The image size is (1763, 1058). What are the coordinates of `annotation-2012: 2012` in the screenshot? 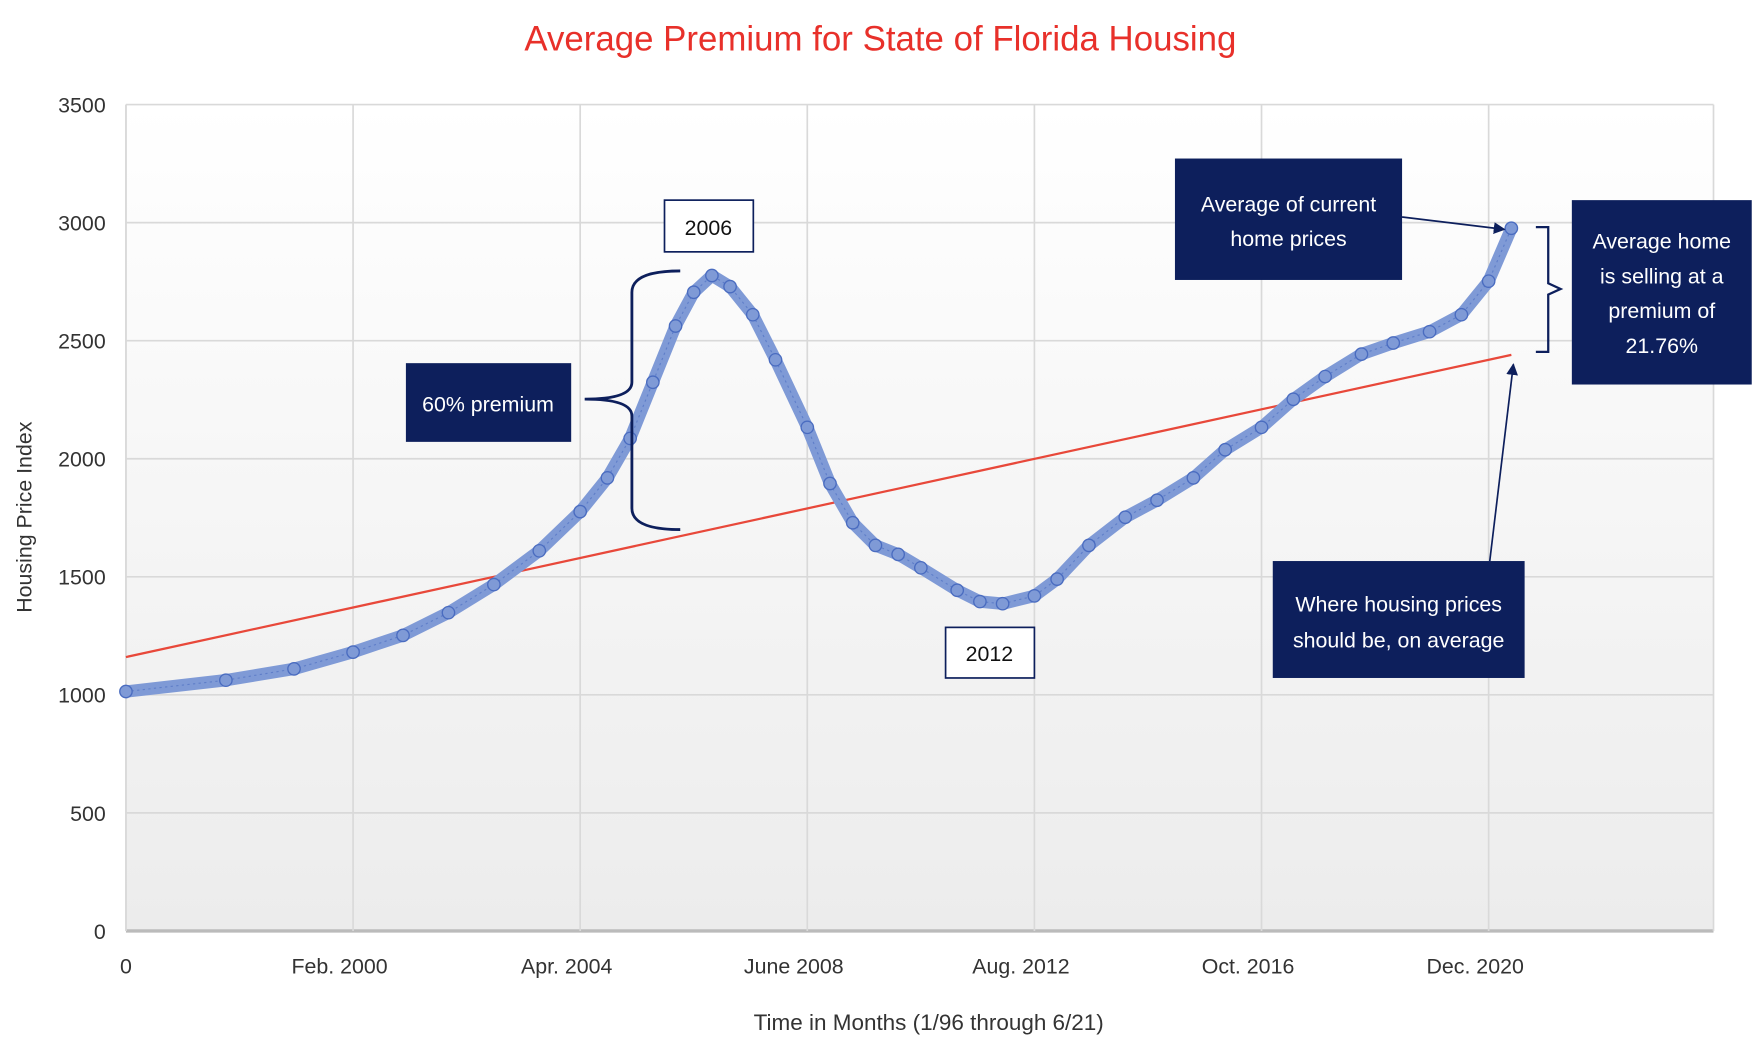 It's located at (990, 652).